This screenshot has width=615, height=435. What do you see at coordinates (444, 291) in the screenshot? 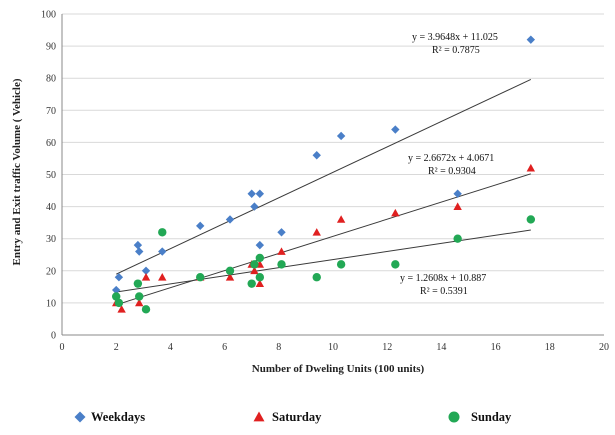
I see `trend-r2: R² = 0.5391` at bounding box center [444, 291].